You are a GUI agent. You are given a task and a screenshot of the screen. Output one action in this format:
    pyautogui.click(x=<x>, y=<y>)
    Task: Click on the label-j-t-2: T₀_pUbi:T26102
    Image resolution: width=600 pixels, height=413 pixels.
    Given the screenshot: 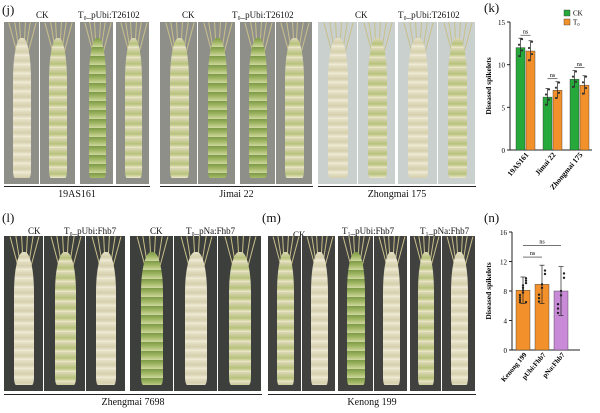 What is the action you would take?
    pyautogui.click(x=263, y=15)
    